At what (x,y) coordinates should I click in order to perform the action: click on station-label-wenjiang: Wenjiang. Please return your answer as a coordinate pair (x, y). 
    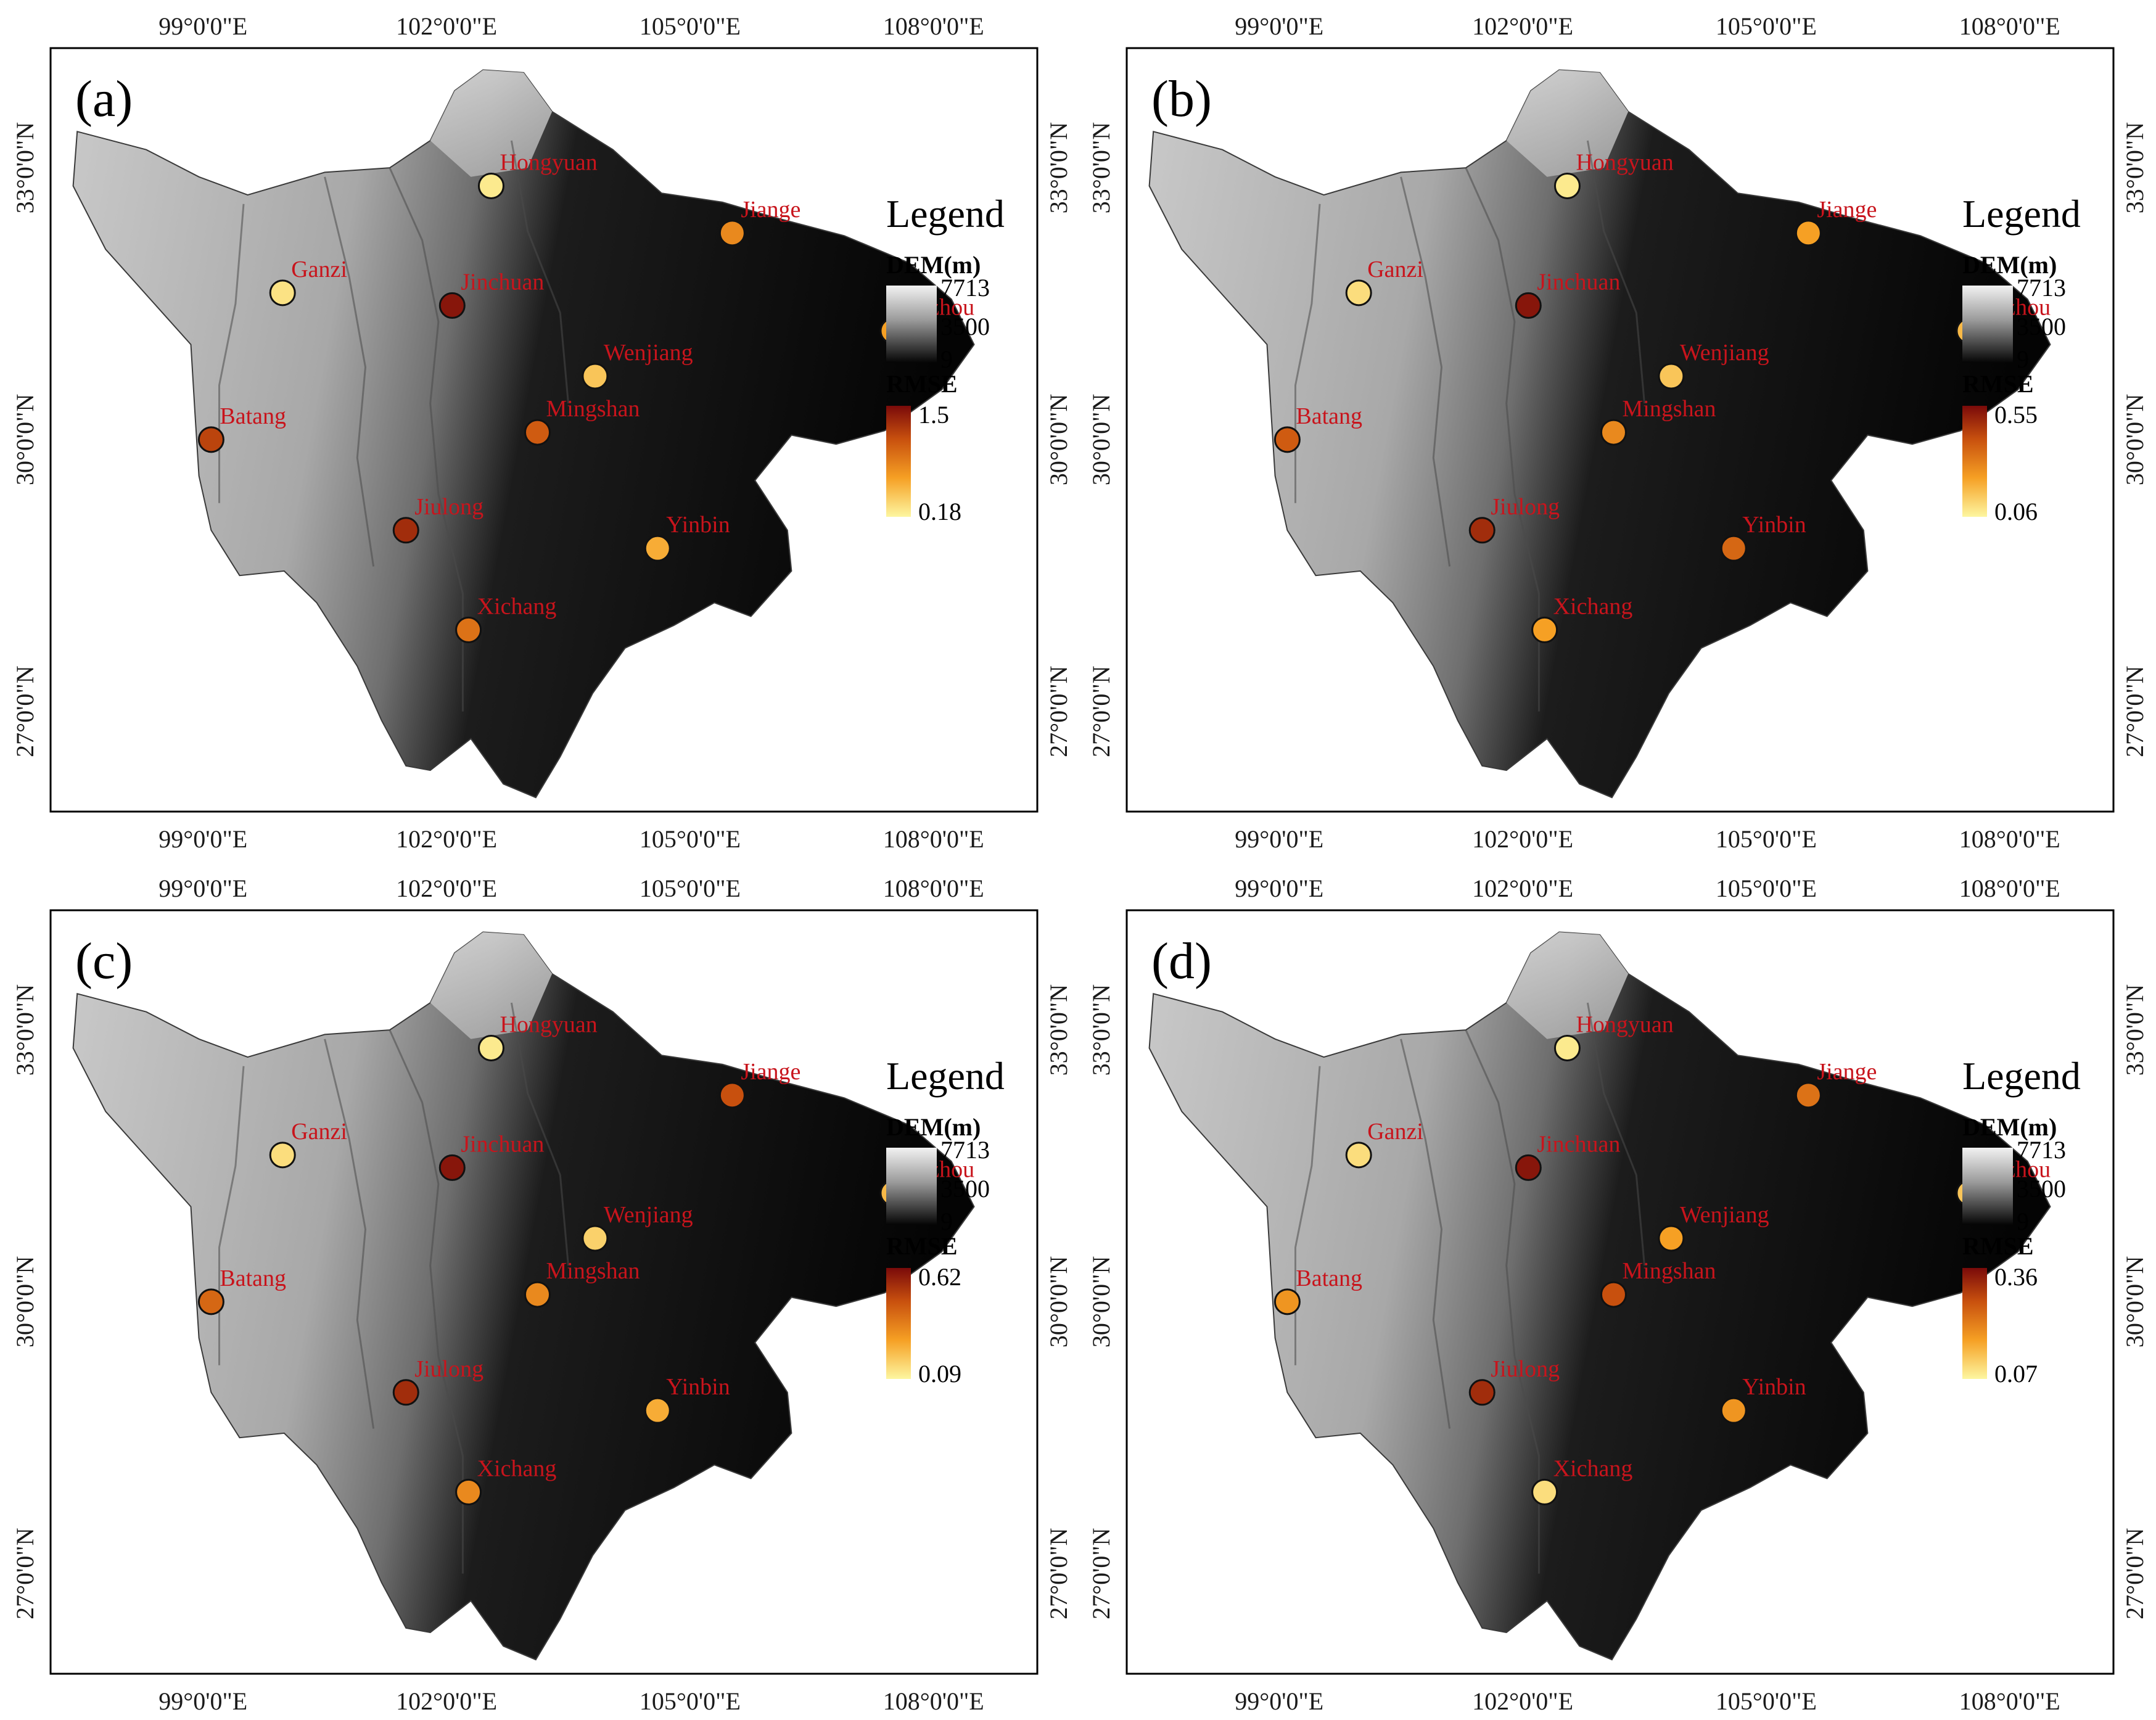
    Looking at the image, I should click on (1724, 353).